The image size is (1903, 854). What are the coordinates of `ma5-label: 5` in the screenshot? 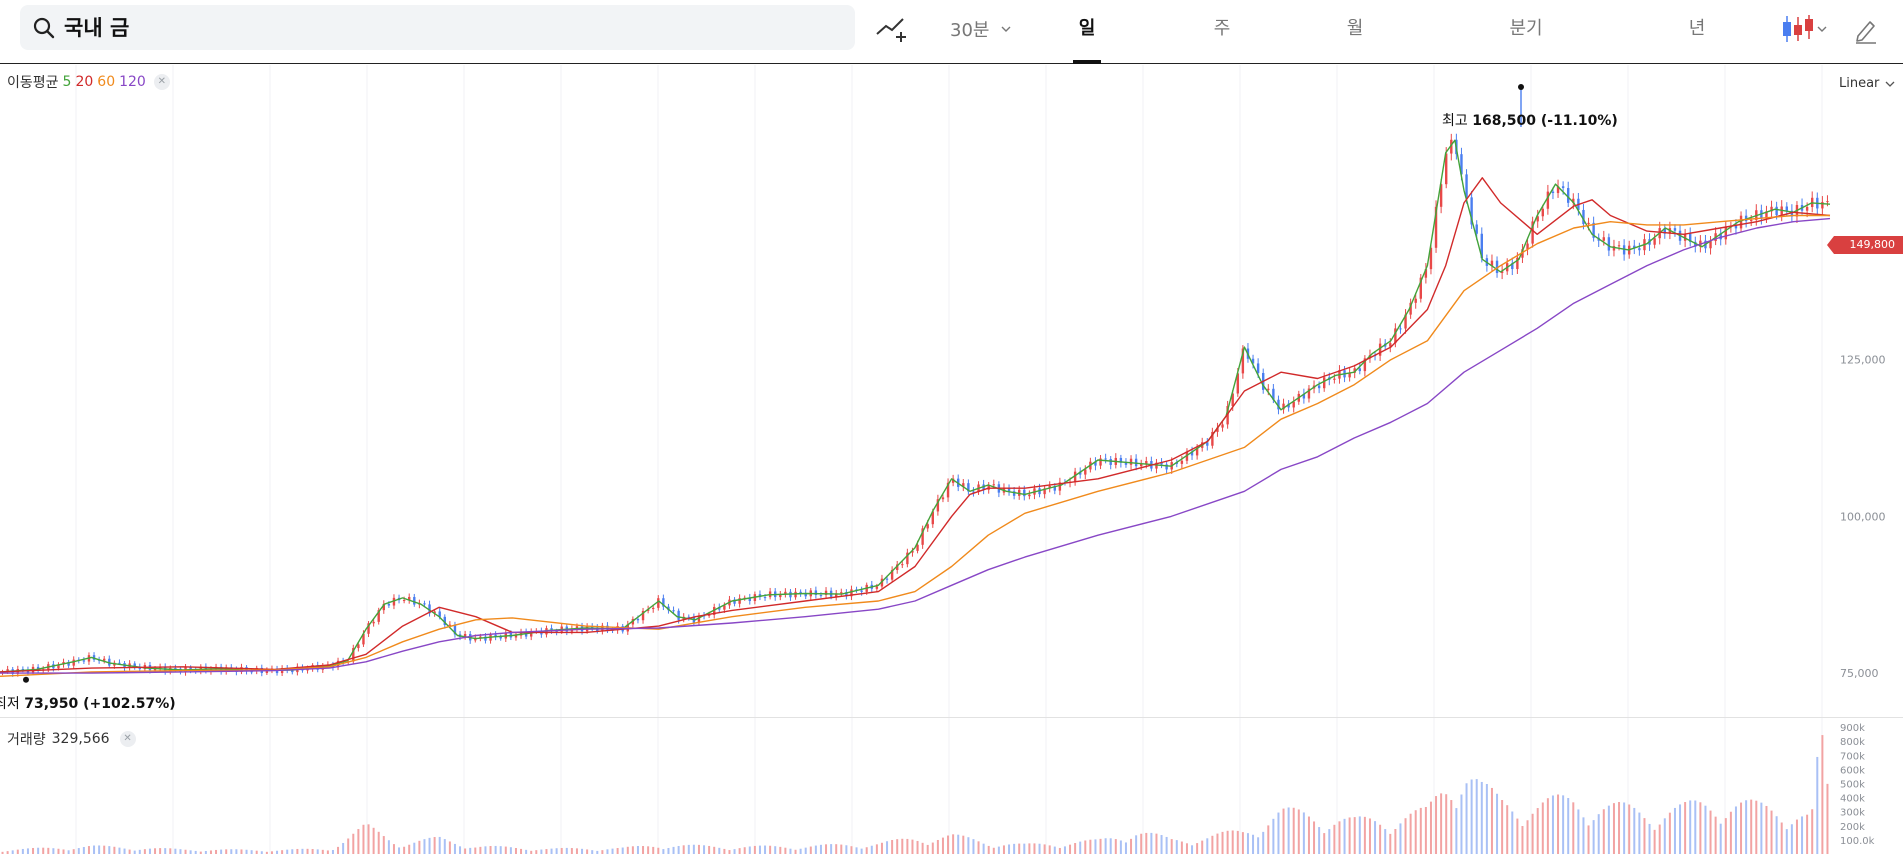 It's located at (67, 82).